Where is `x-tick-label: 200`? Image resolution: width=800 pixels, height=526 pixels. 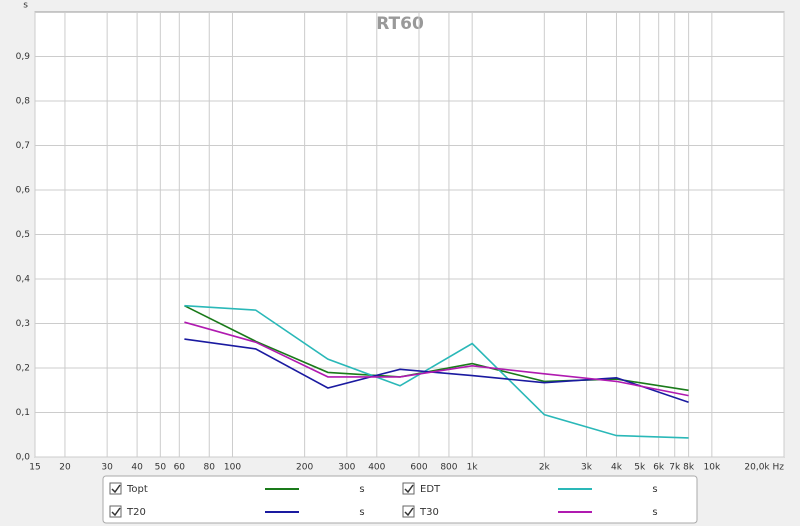 x-tick-label: 200 is located at coordinates (304, 468).